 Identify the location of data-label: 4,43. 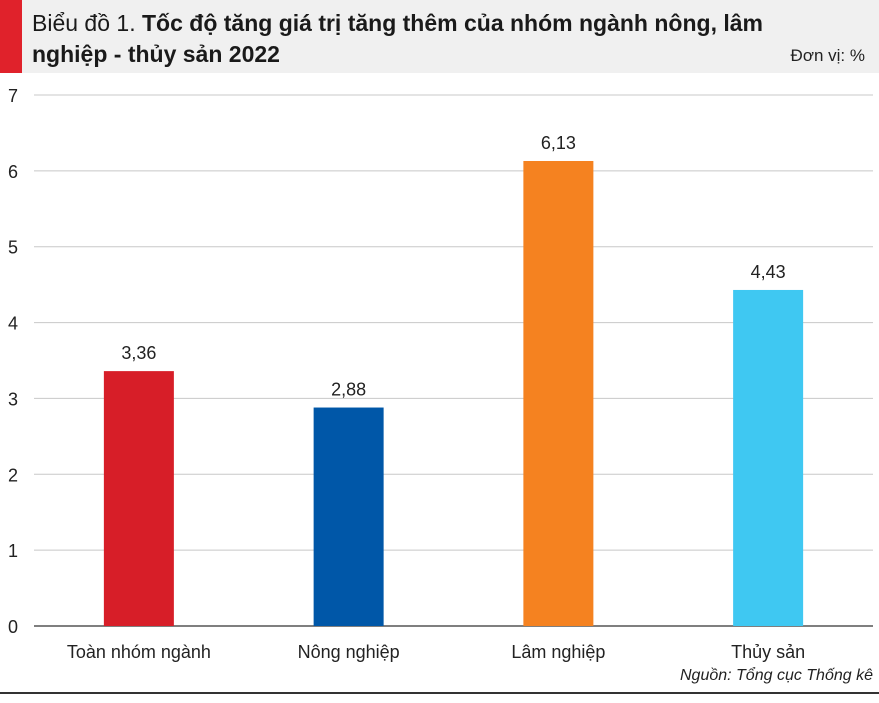
(768, 272).